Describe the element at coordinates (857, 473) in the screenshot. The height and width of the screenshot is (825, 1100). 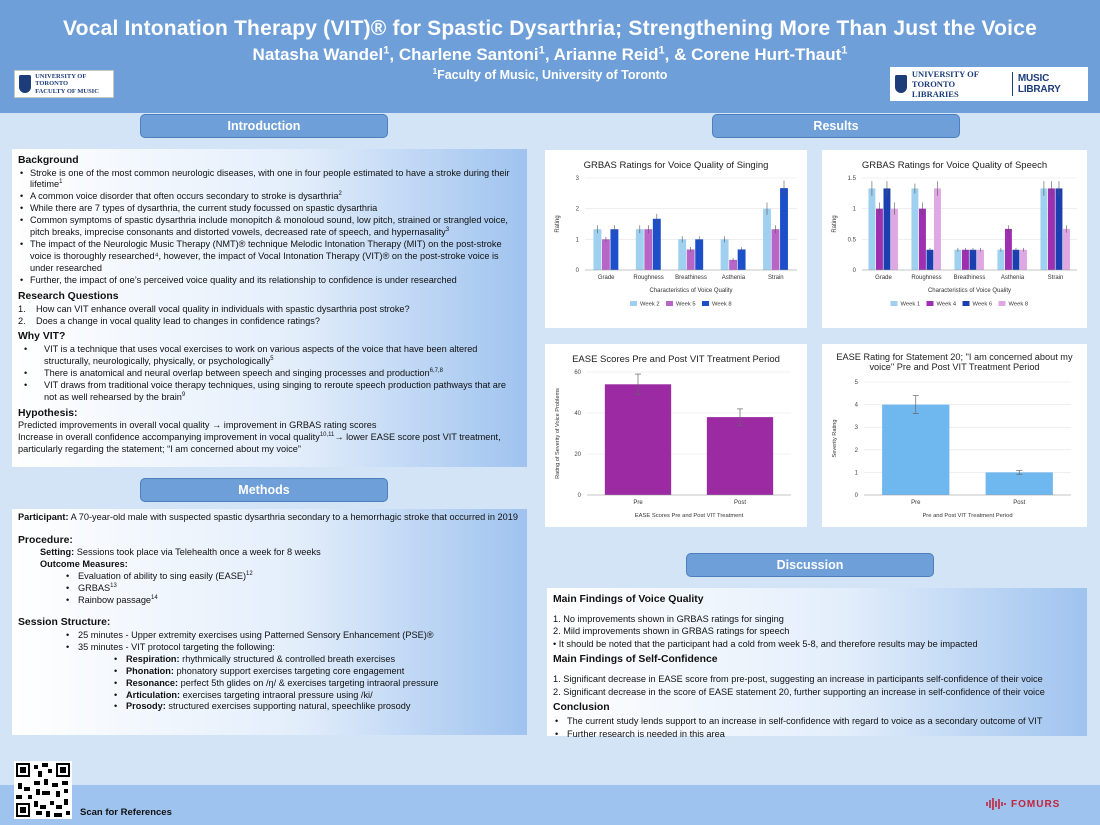
I see `y-tick-label: 1` at that location.